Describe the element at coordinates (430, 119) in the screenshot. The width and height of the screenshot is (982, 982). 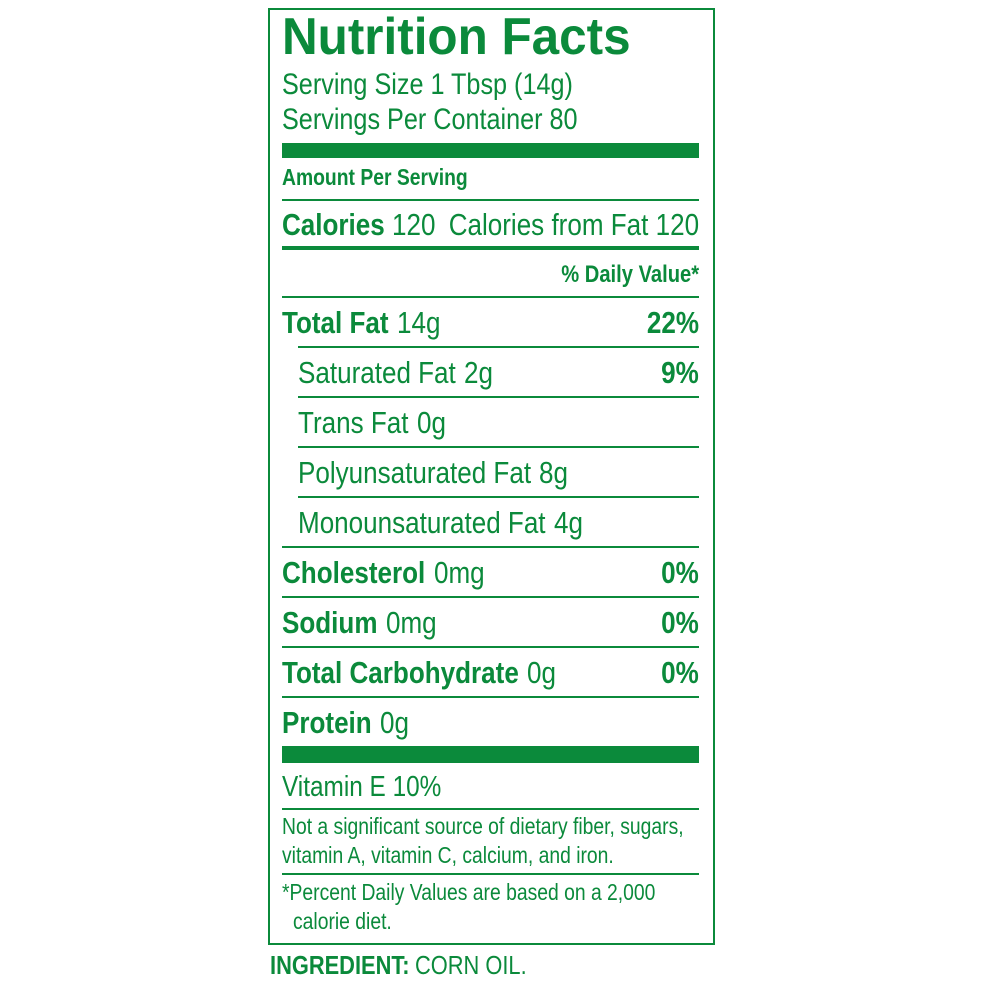
I see `servings-per-container: Servings Per Container 80` at that location.